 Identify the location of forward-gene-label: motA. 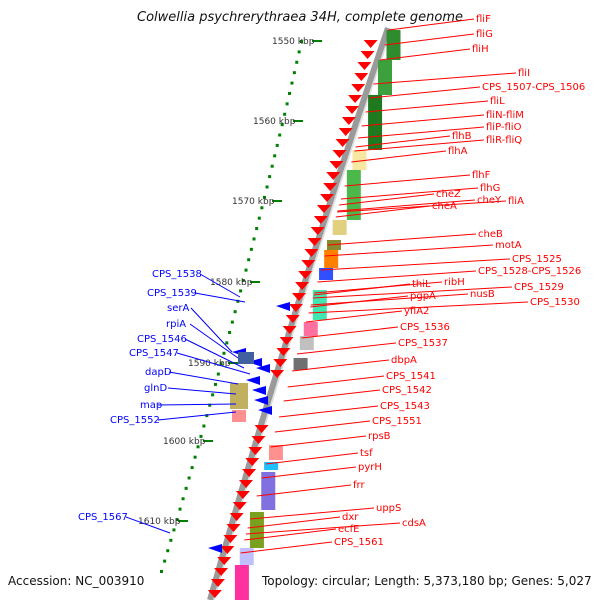
(508, 245).